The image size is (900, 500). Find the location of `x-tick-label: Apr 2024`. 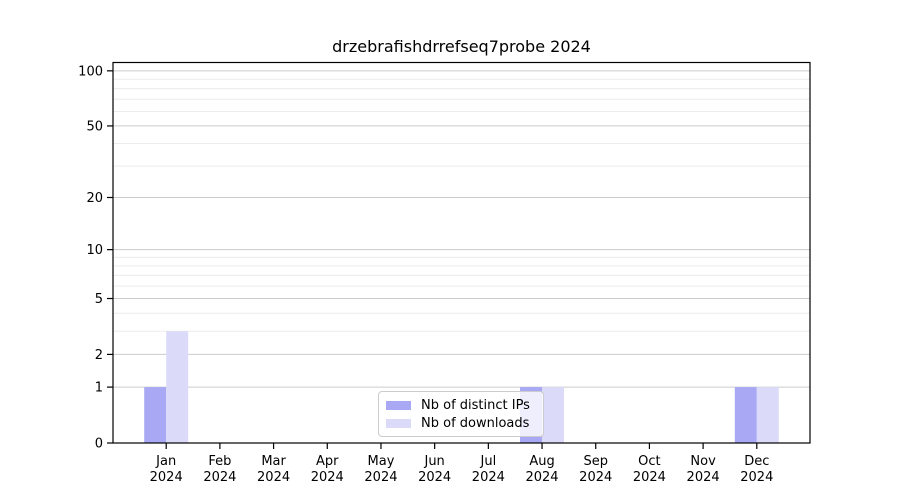

x-tick-label: Apr 2024 is located at coordinates (327, 469).